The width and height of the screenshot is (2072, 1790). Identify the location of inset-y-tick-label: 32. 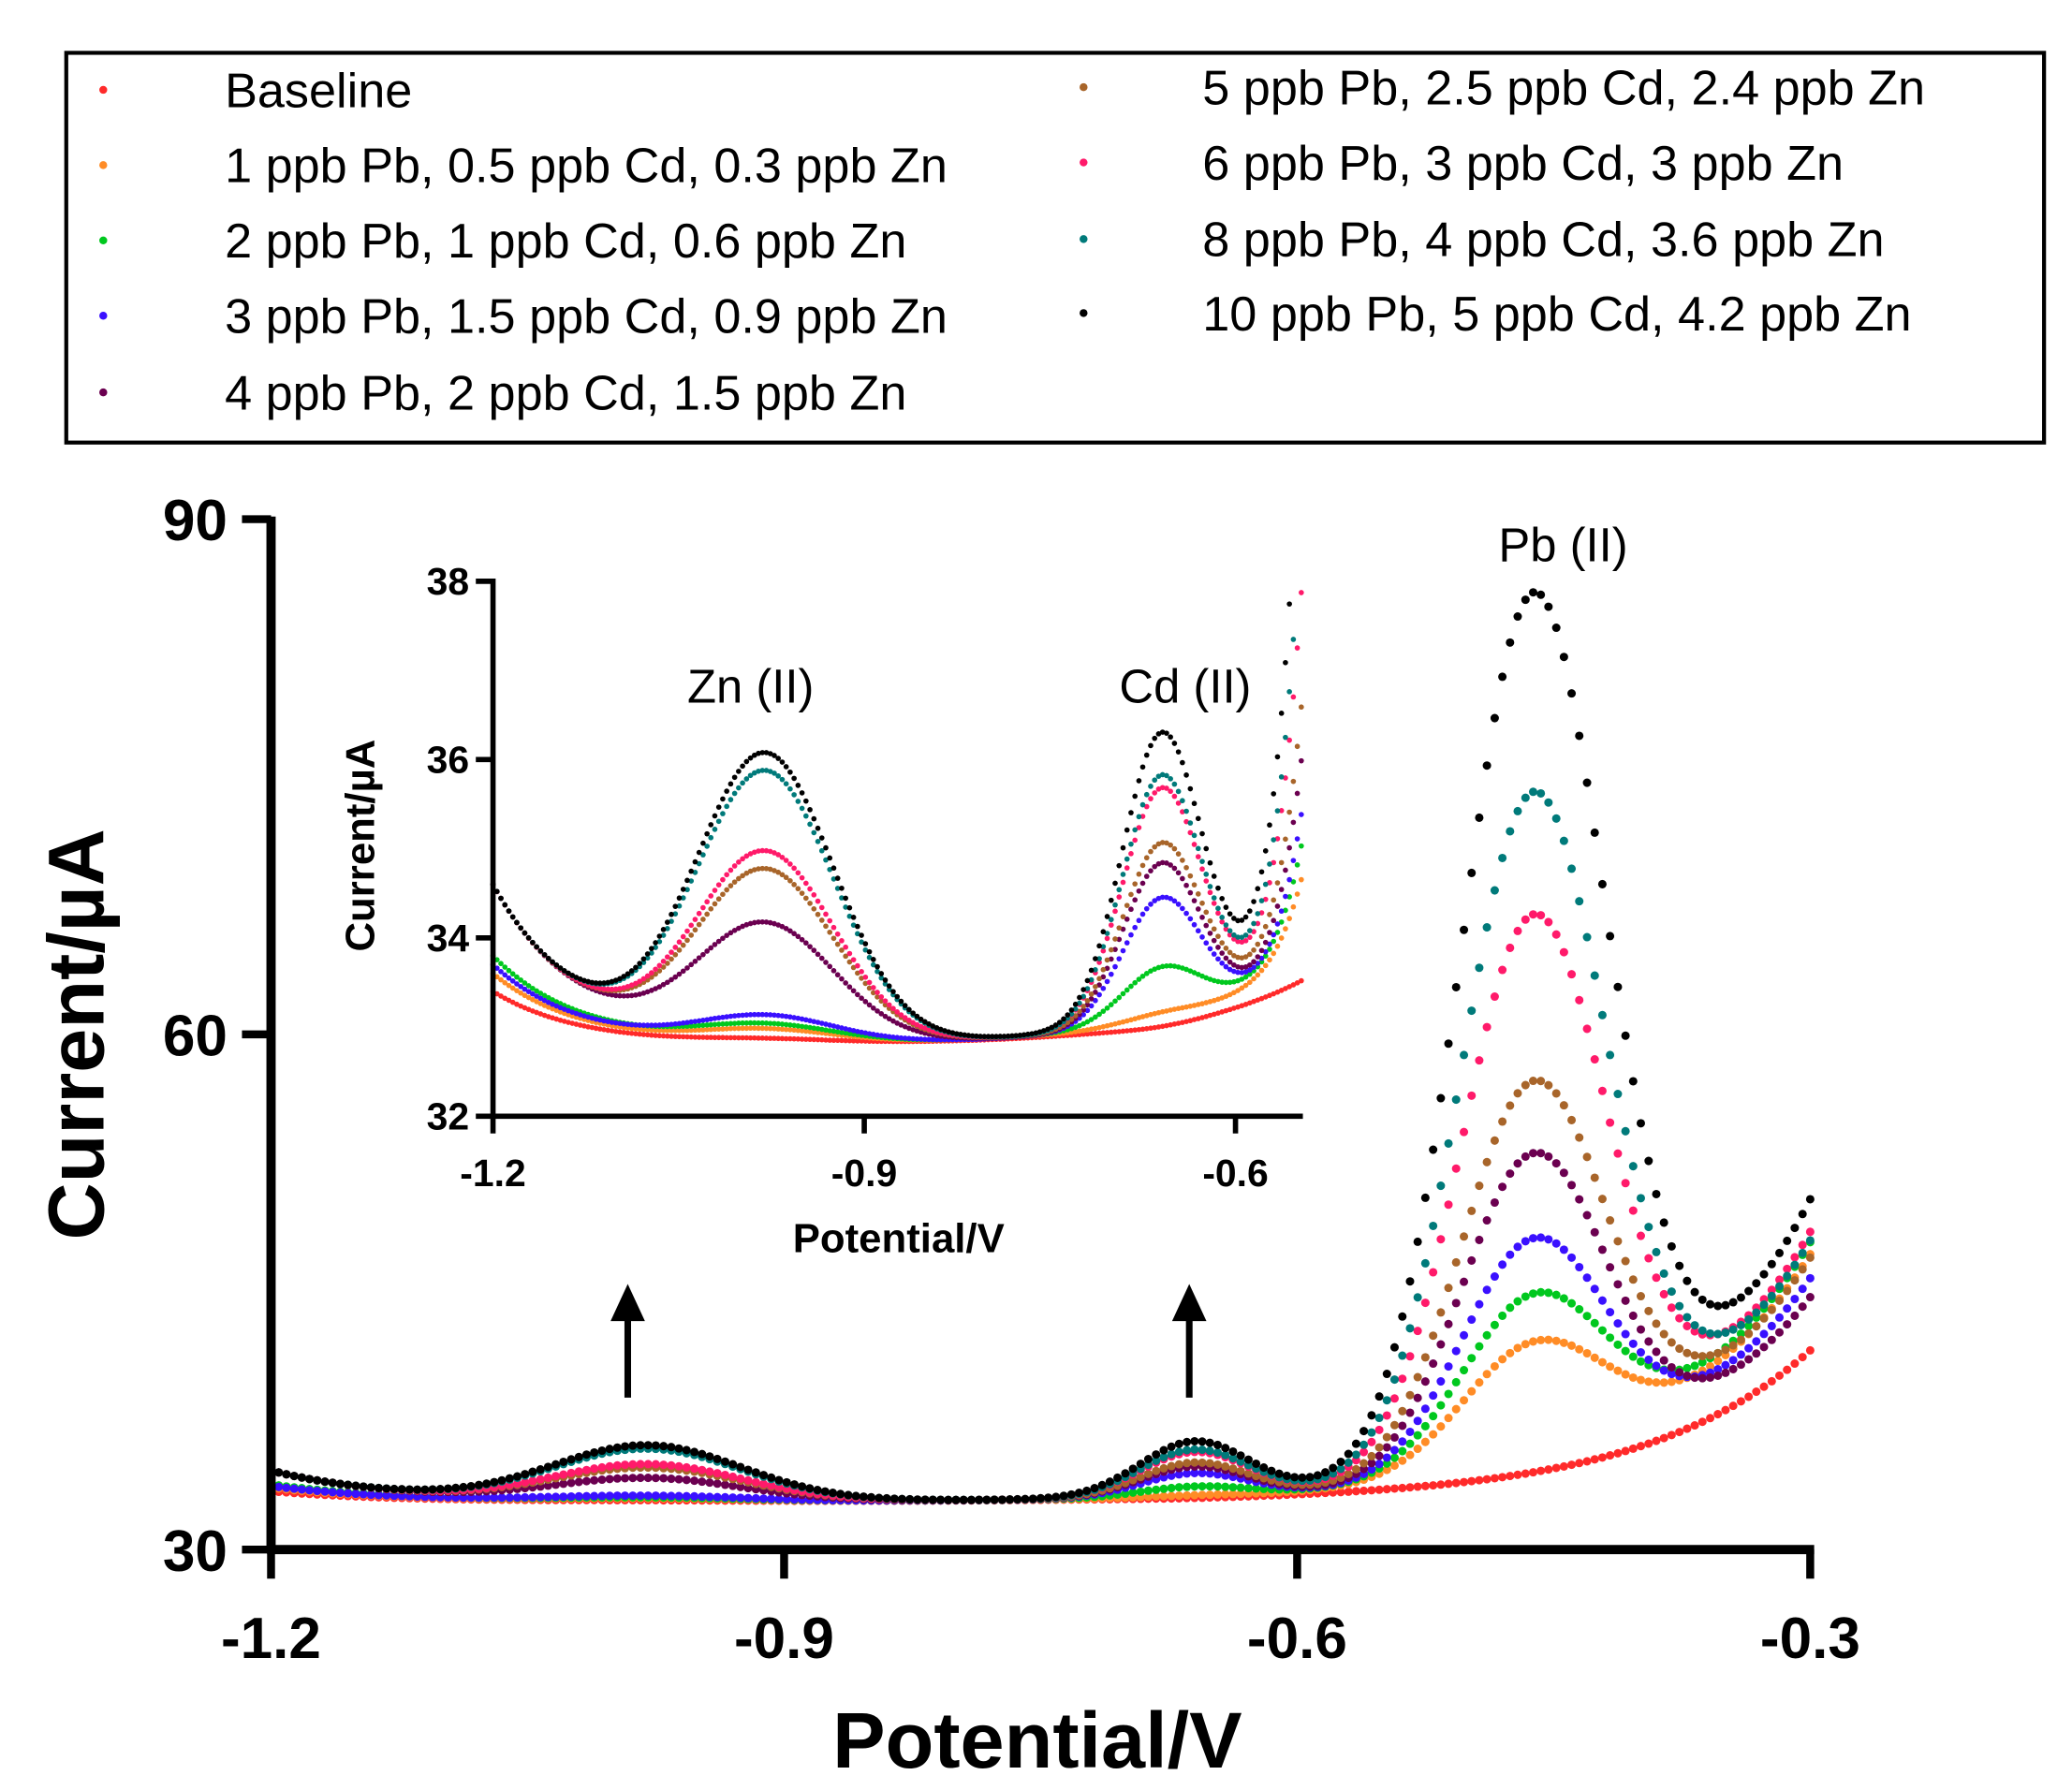
(448, 1115).